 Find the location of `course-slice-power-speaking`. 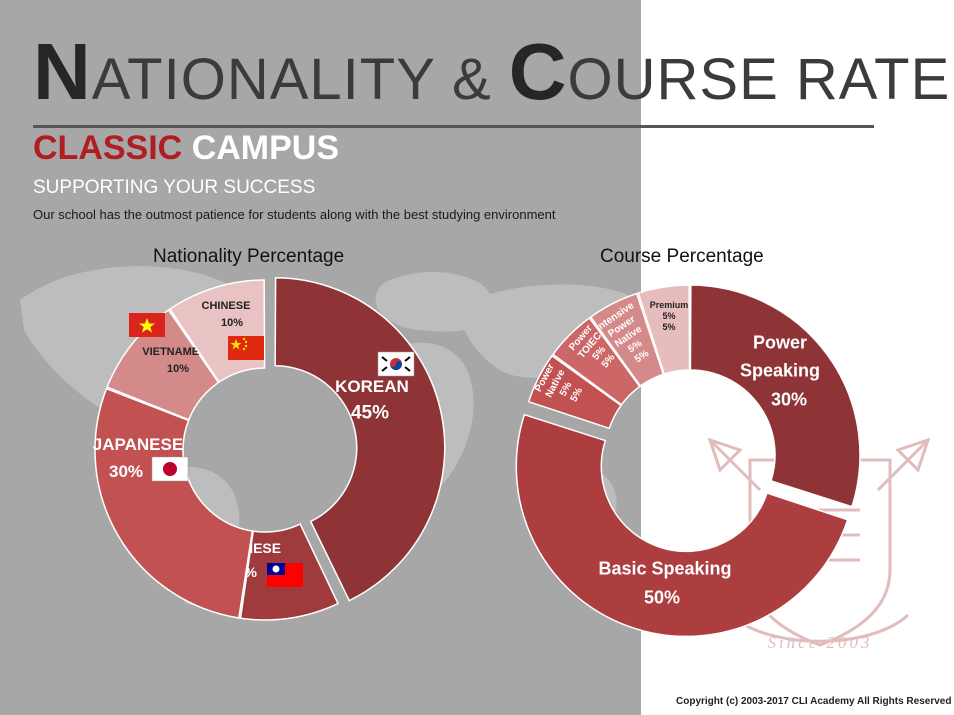

course-slice-power-speaking is located at coordinates (775, 396).